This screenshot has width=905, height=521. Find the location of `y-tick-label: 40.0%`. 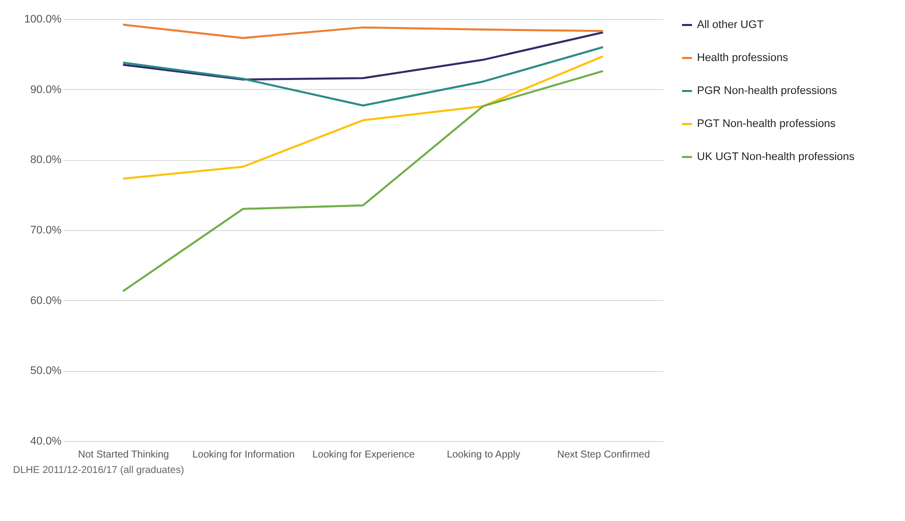

y-tick-label: 40.0% is located at coordinates (46, 442).